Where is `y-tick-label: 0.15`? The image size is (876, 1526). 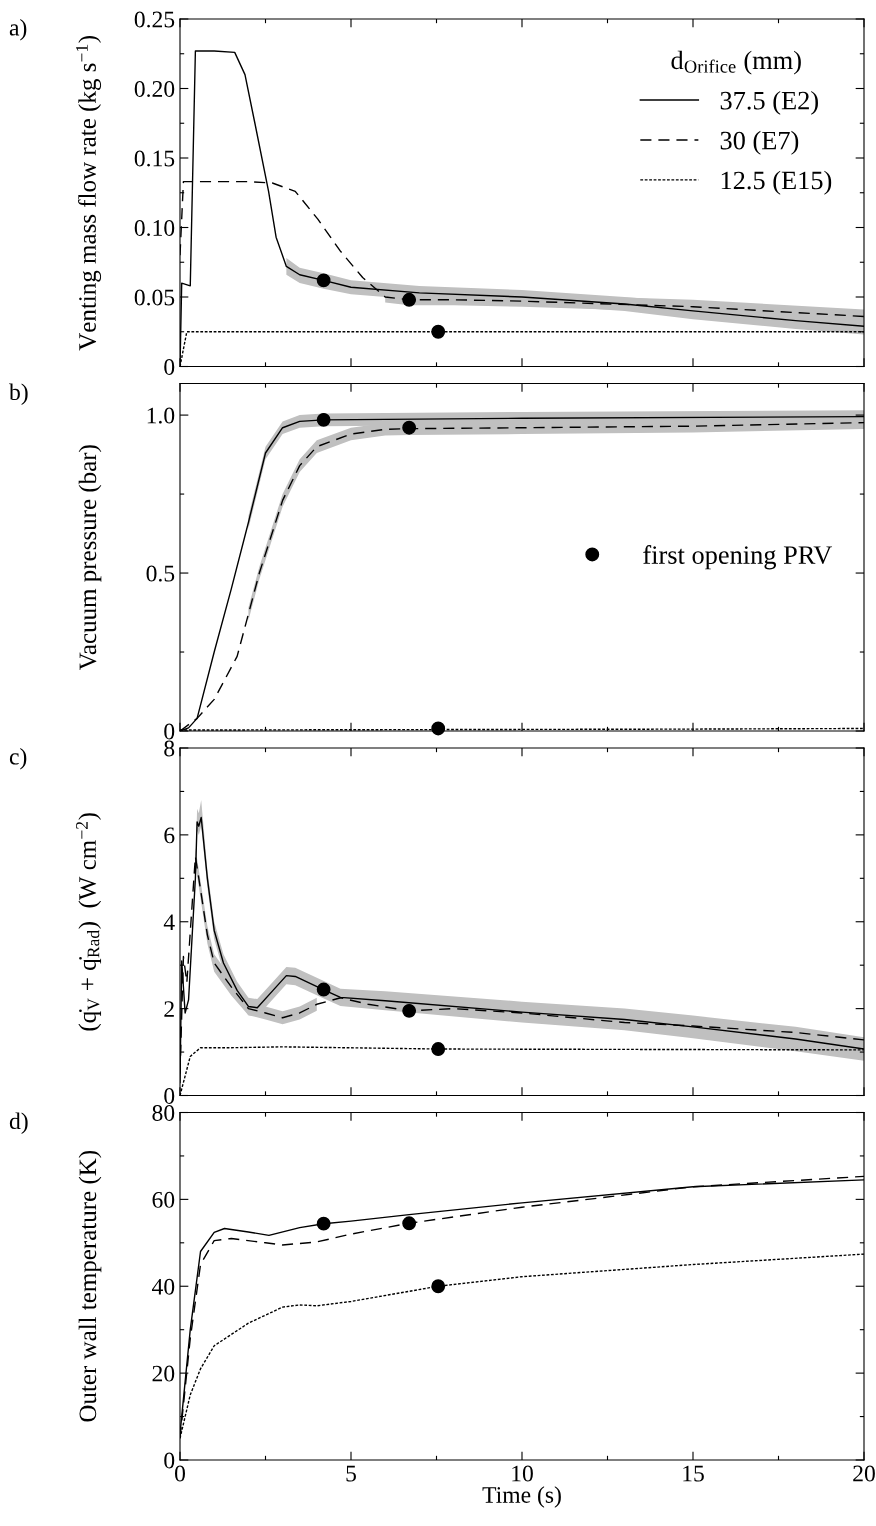 y-tick-label: 0.15 is located at coordinates (154, 158).